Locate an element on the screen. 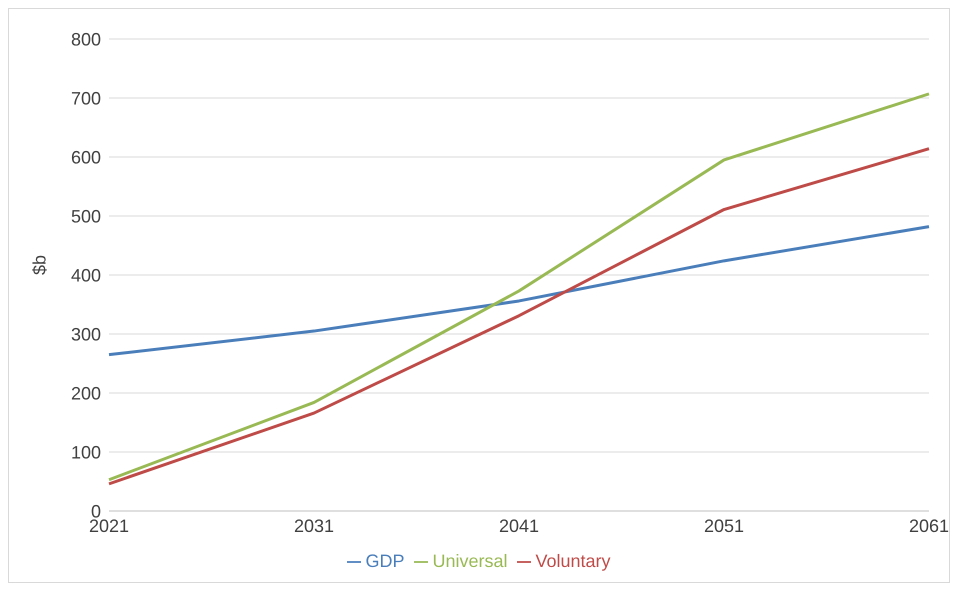 This screenshot has width=960, height=589. legend-label: Universal is located at coordinates (470, 561).